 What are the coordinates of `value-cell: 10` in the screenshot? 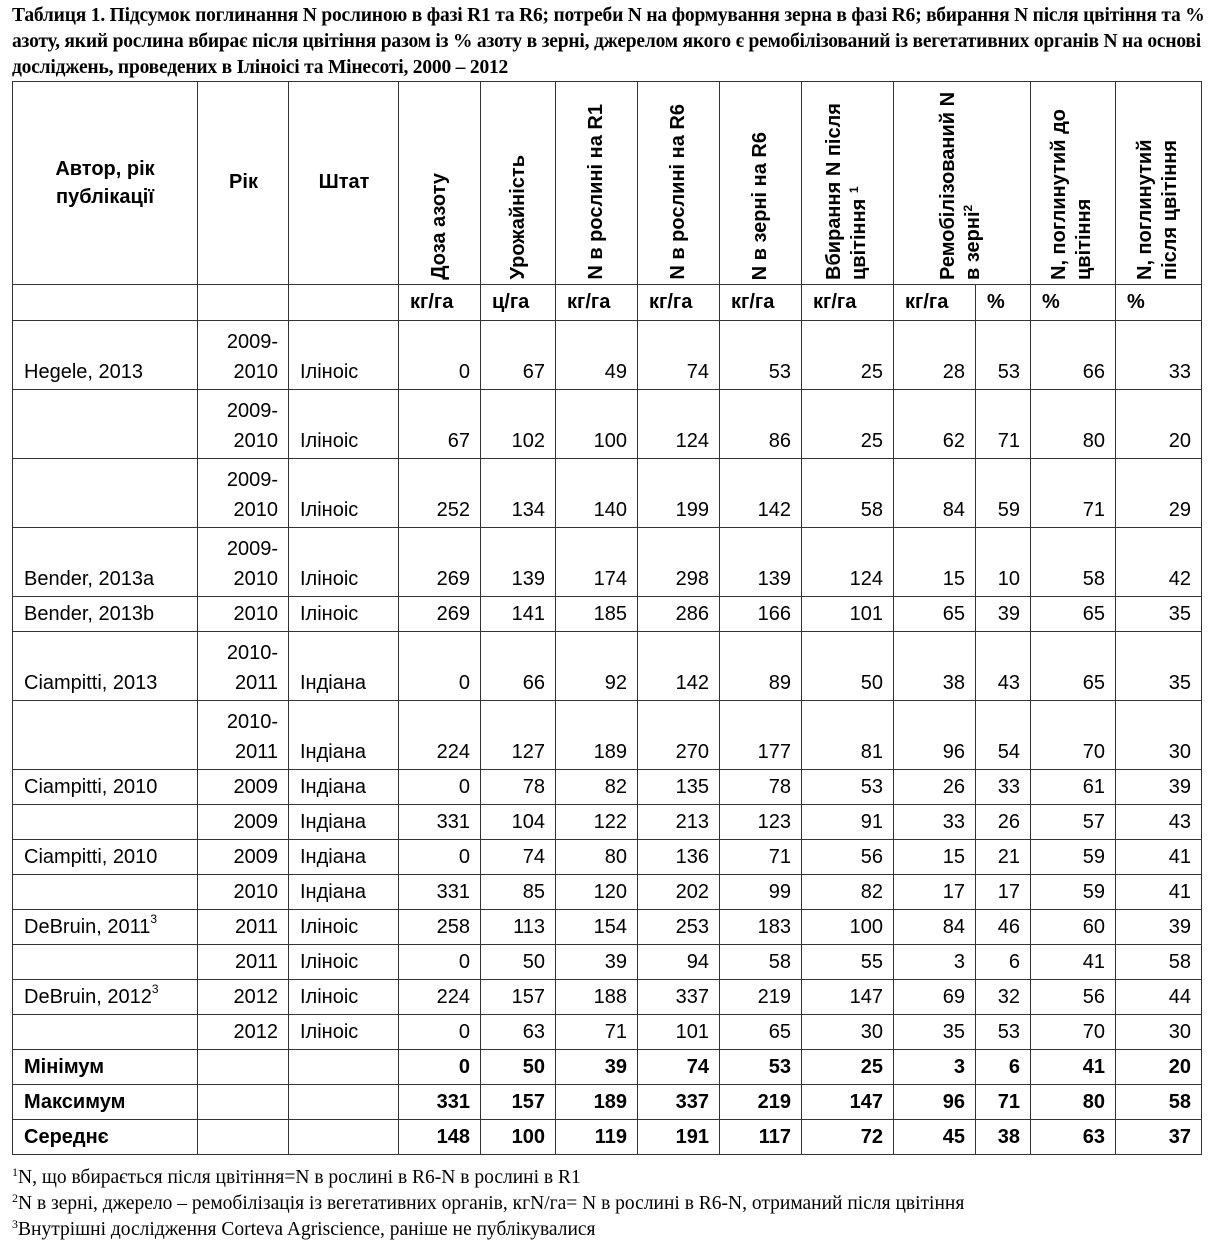 It's located at (1003, 562).